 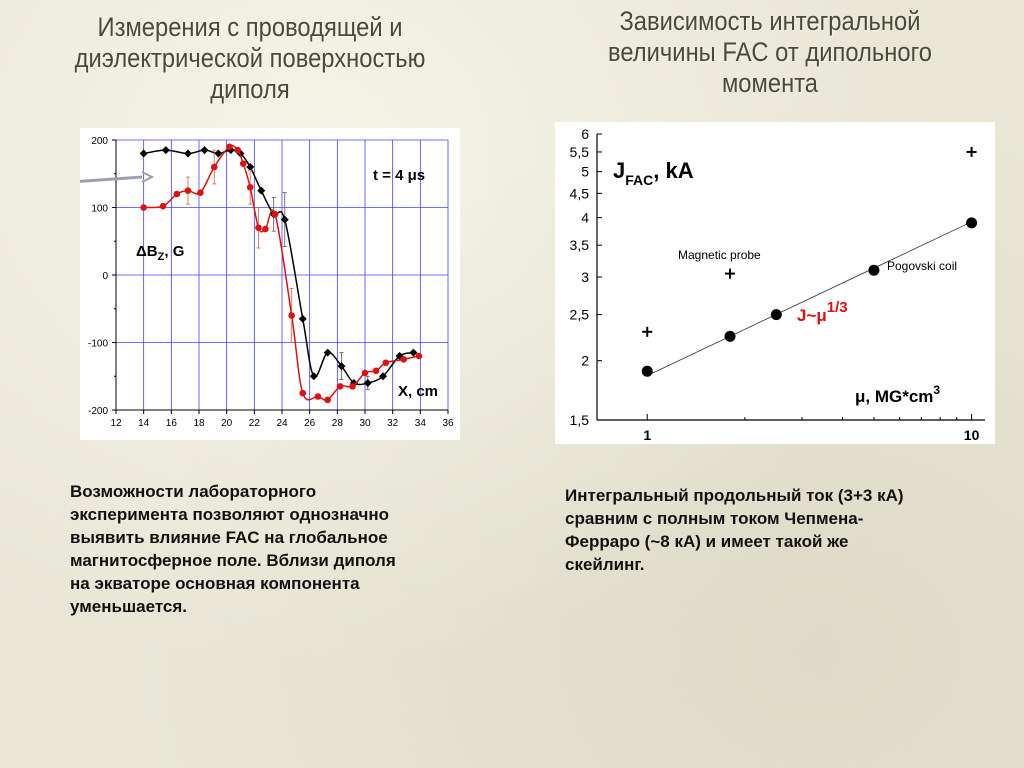 What do you see at coordinates (448, 423) in the screenshot?
I see `left-x-tick-label: 36` at bounding box center [448, 423].